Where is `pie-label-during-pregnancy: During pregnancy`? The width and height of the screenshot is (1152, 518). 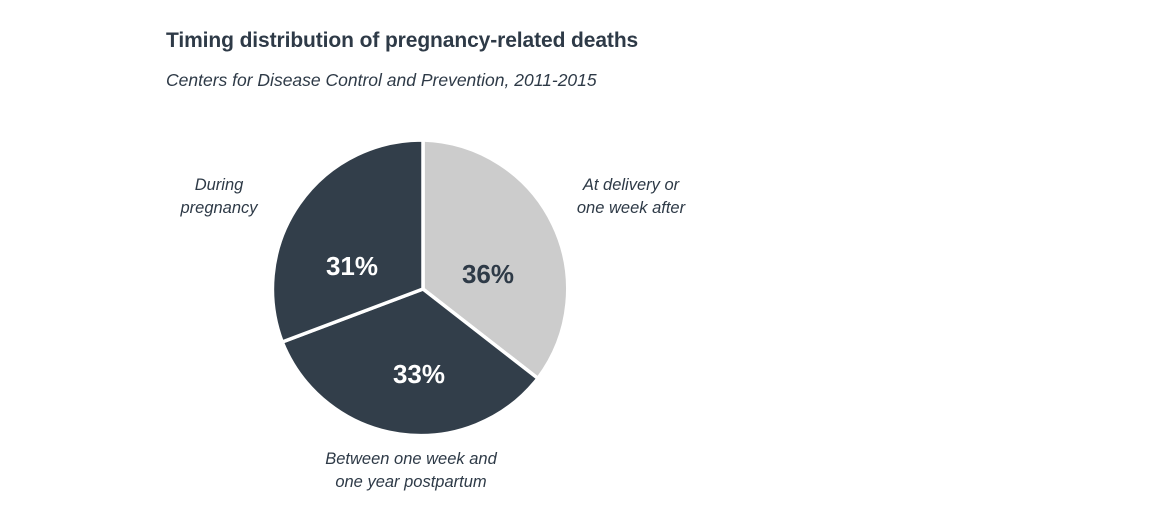
pie-label-during-pregnancy: During pregnancy is located at coordinates (219, 196).